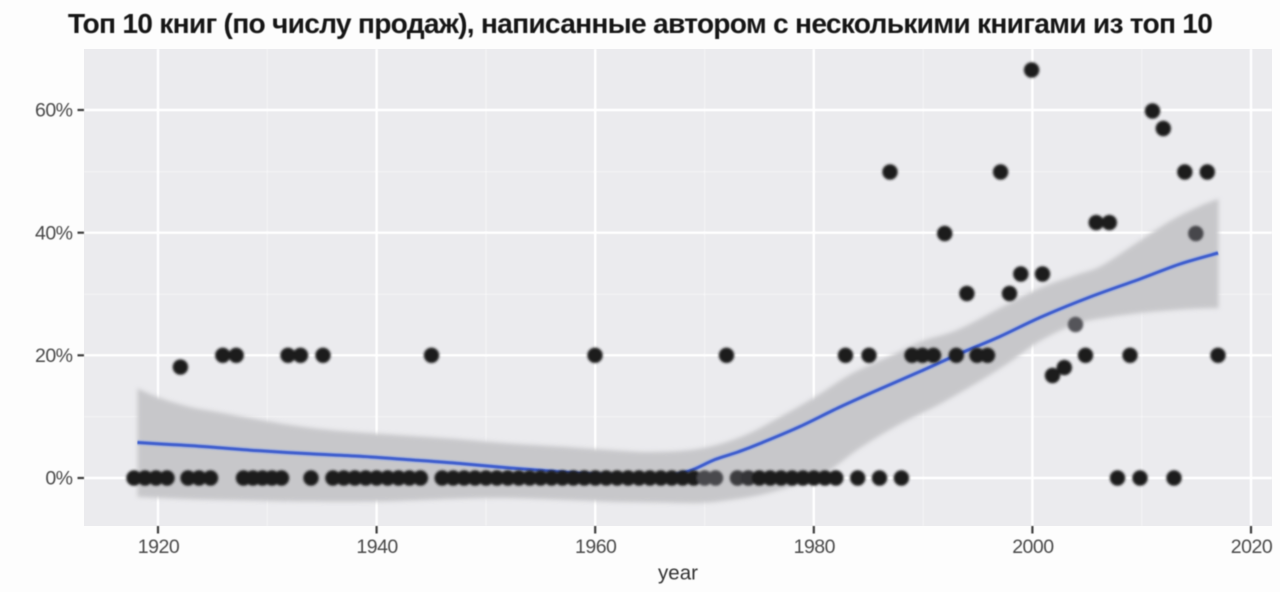 The width and height of the screenshot is (1280, 592). I want to click on svg-text: 40%, so click(54, 233).